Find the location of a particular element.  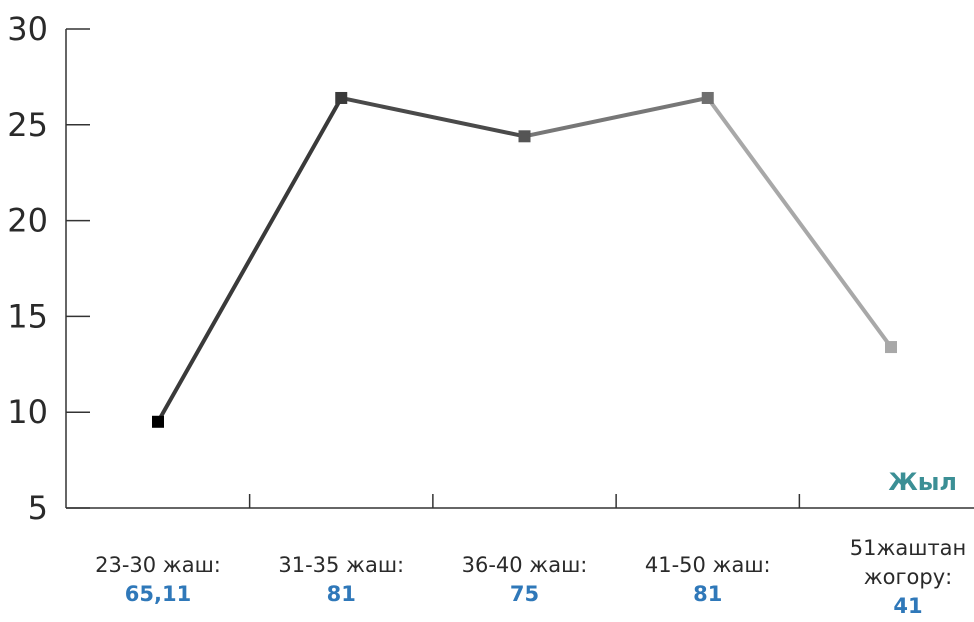

x-category-value: 75 is located at coordinates (524, 594).